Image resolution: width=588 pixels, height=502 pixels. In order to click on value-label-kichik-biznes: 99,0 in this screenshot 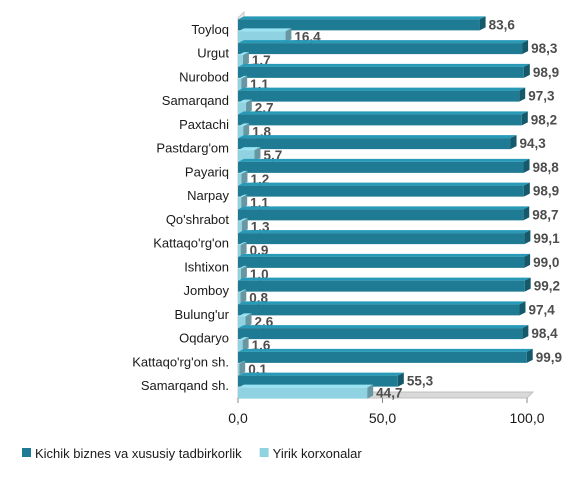, I will do `click(546, 262)`.